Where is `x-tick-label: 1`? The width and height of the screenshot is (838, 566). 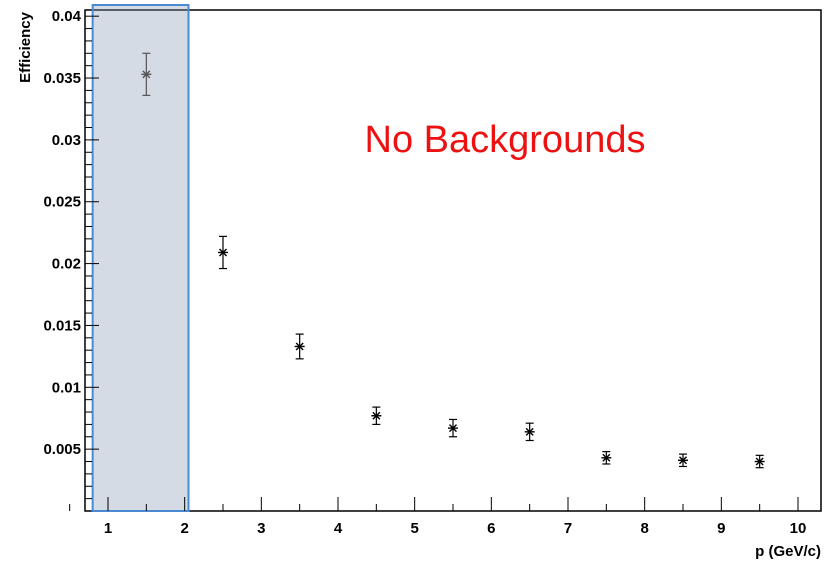
x-tick-label: 1 is located at coordinates (108, 528).